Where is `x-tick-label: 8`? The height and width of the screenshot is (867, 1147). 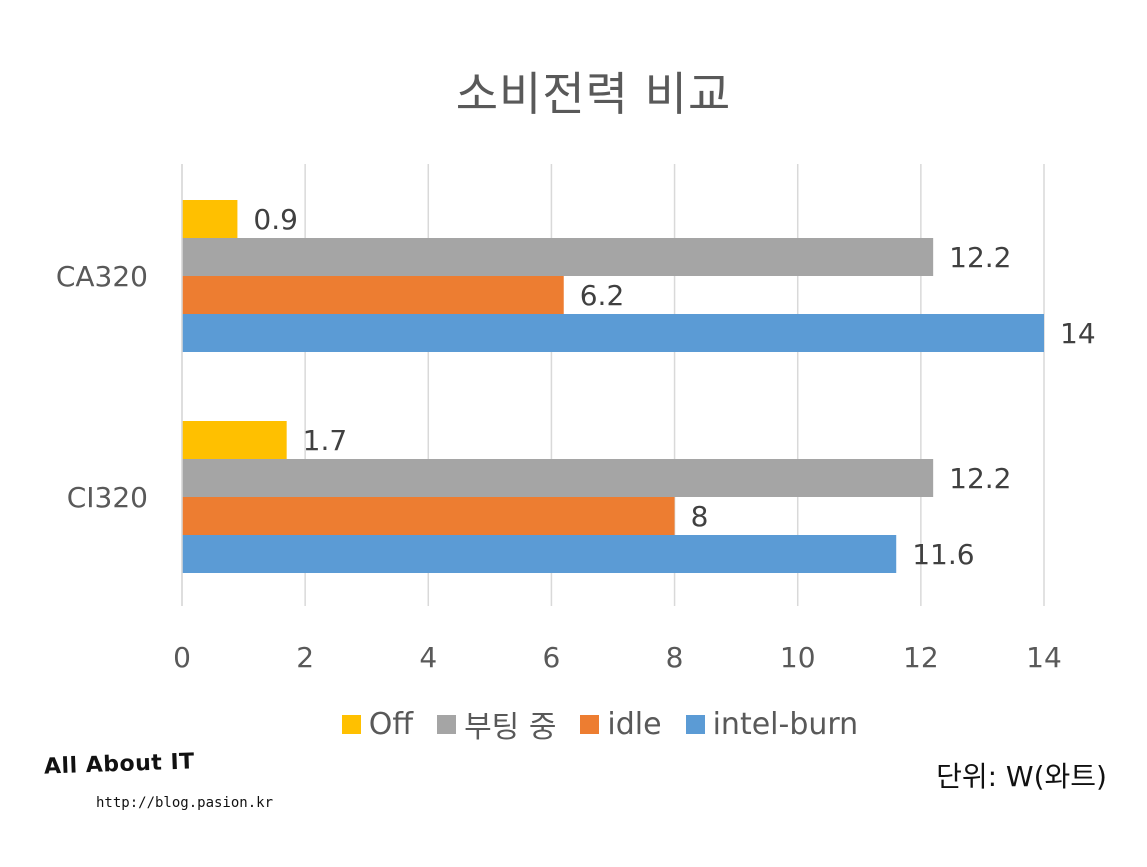 x-tick-label: 8 is located at coordinates (675, 657).